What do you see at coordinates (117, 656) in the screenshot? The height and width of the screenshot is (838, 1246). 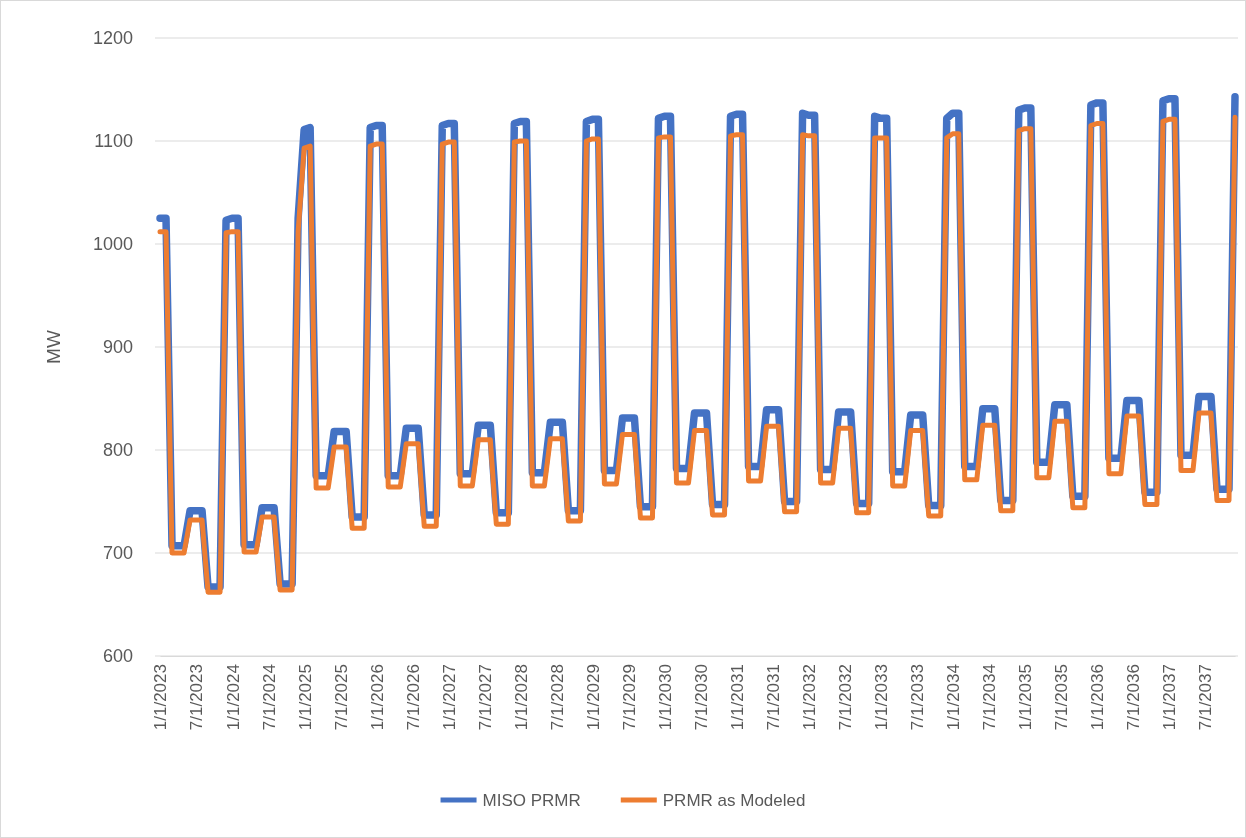 I see `y-tick-label: 600` at bounding box center [117, 656].